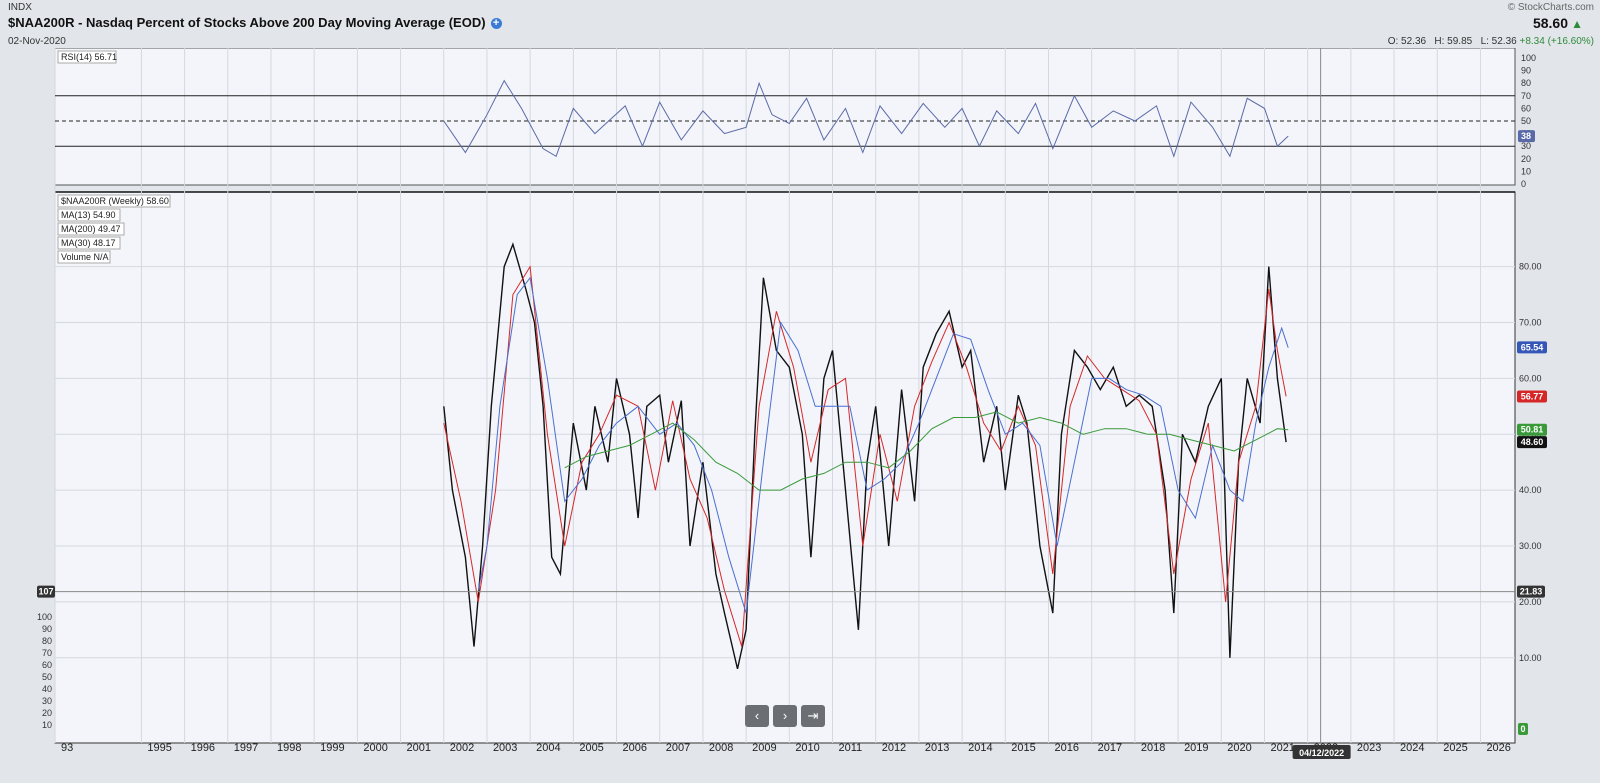 This screenshot has height=783, width=1600. What do you see at coordinates (937, 748) in the screenshot?
I see `x-tick-label: 2013` at bounding box center [937, 748].